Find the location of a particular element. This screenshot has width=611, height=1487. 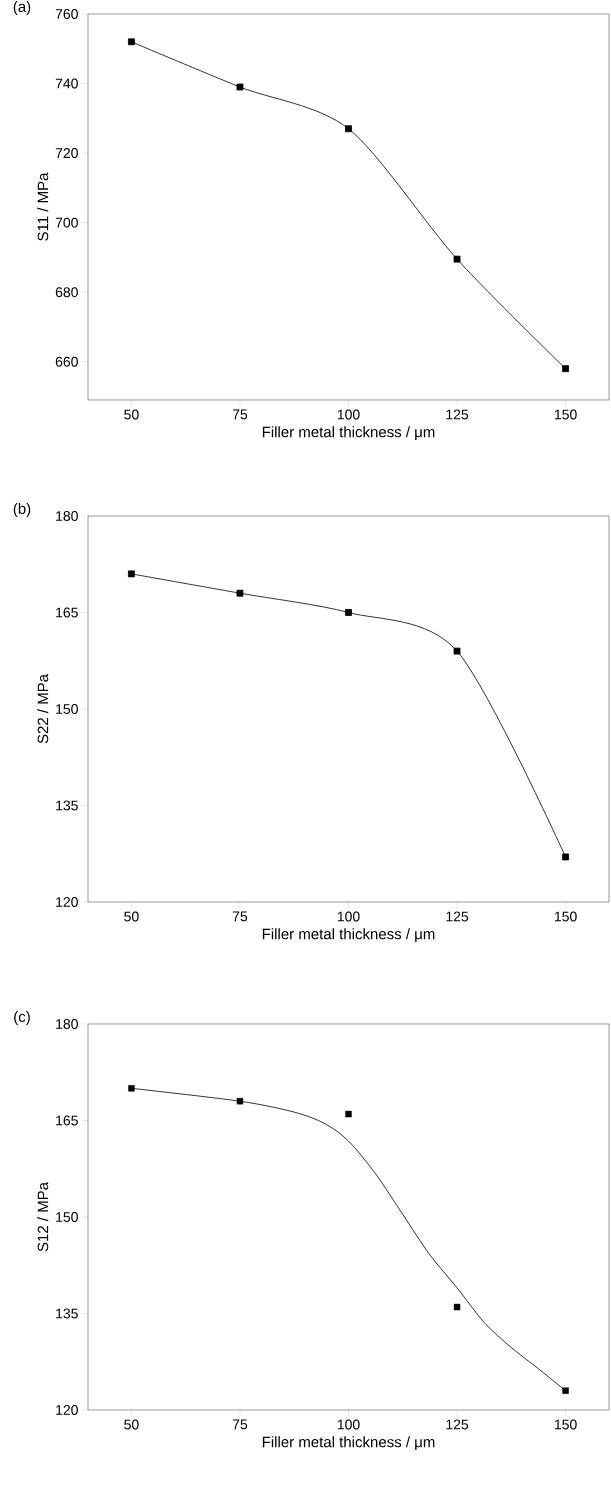

y-tick-label: 680 is located at coordinates (66, 292).